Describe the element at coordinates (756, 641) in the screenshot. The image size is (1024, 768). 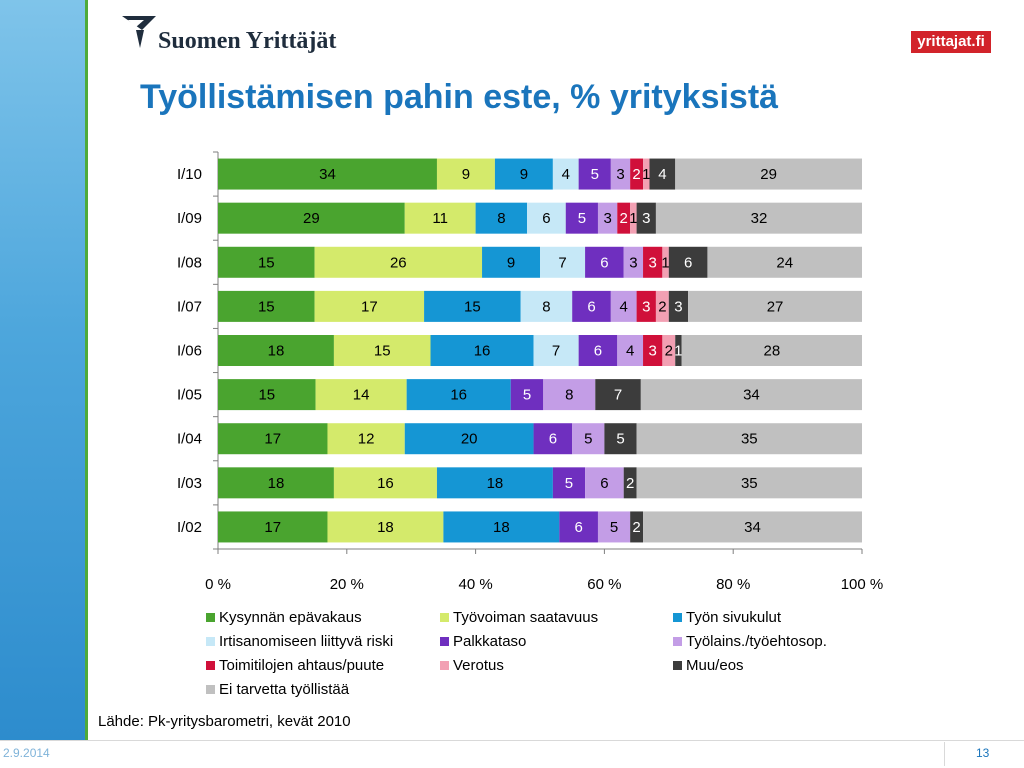
I see `legend-label: Työlains./työehtosop.` at that location.